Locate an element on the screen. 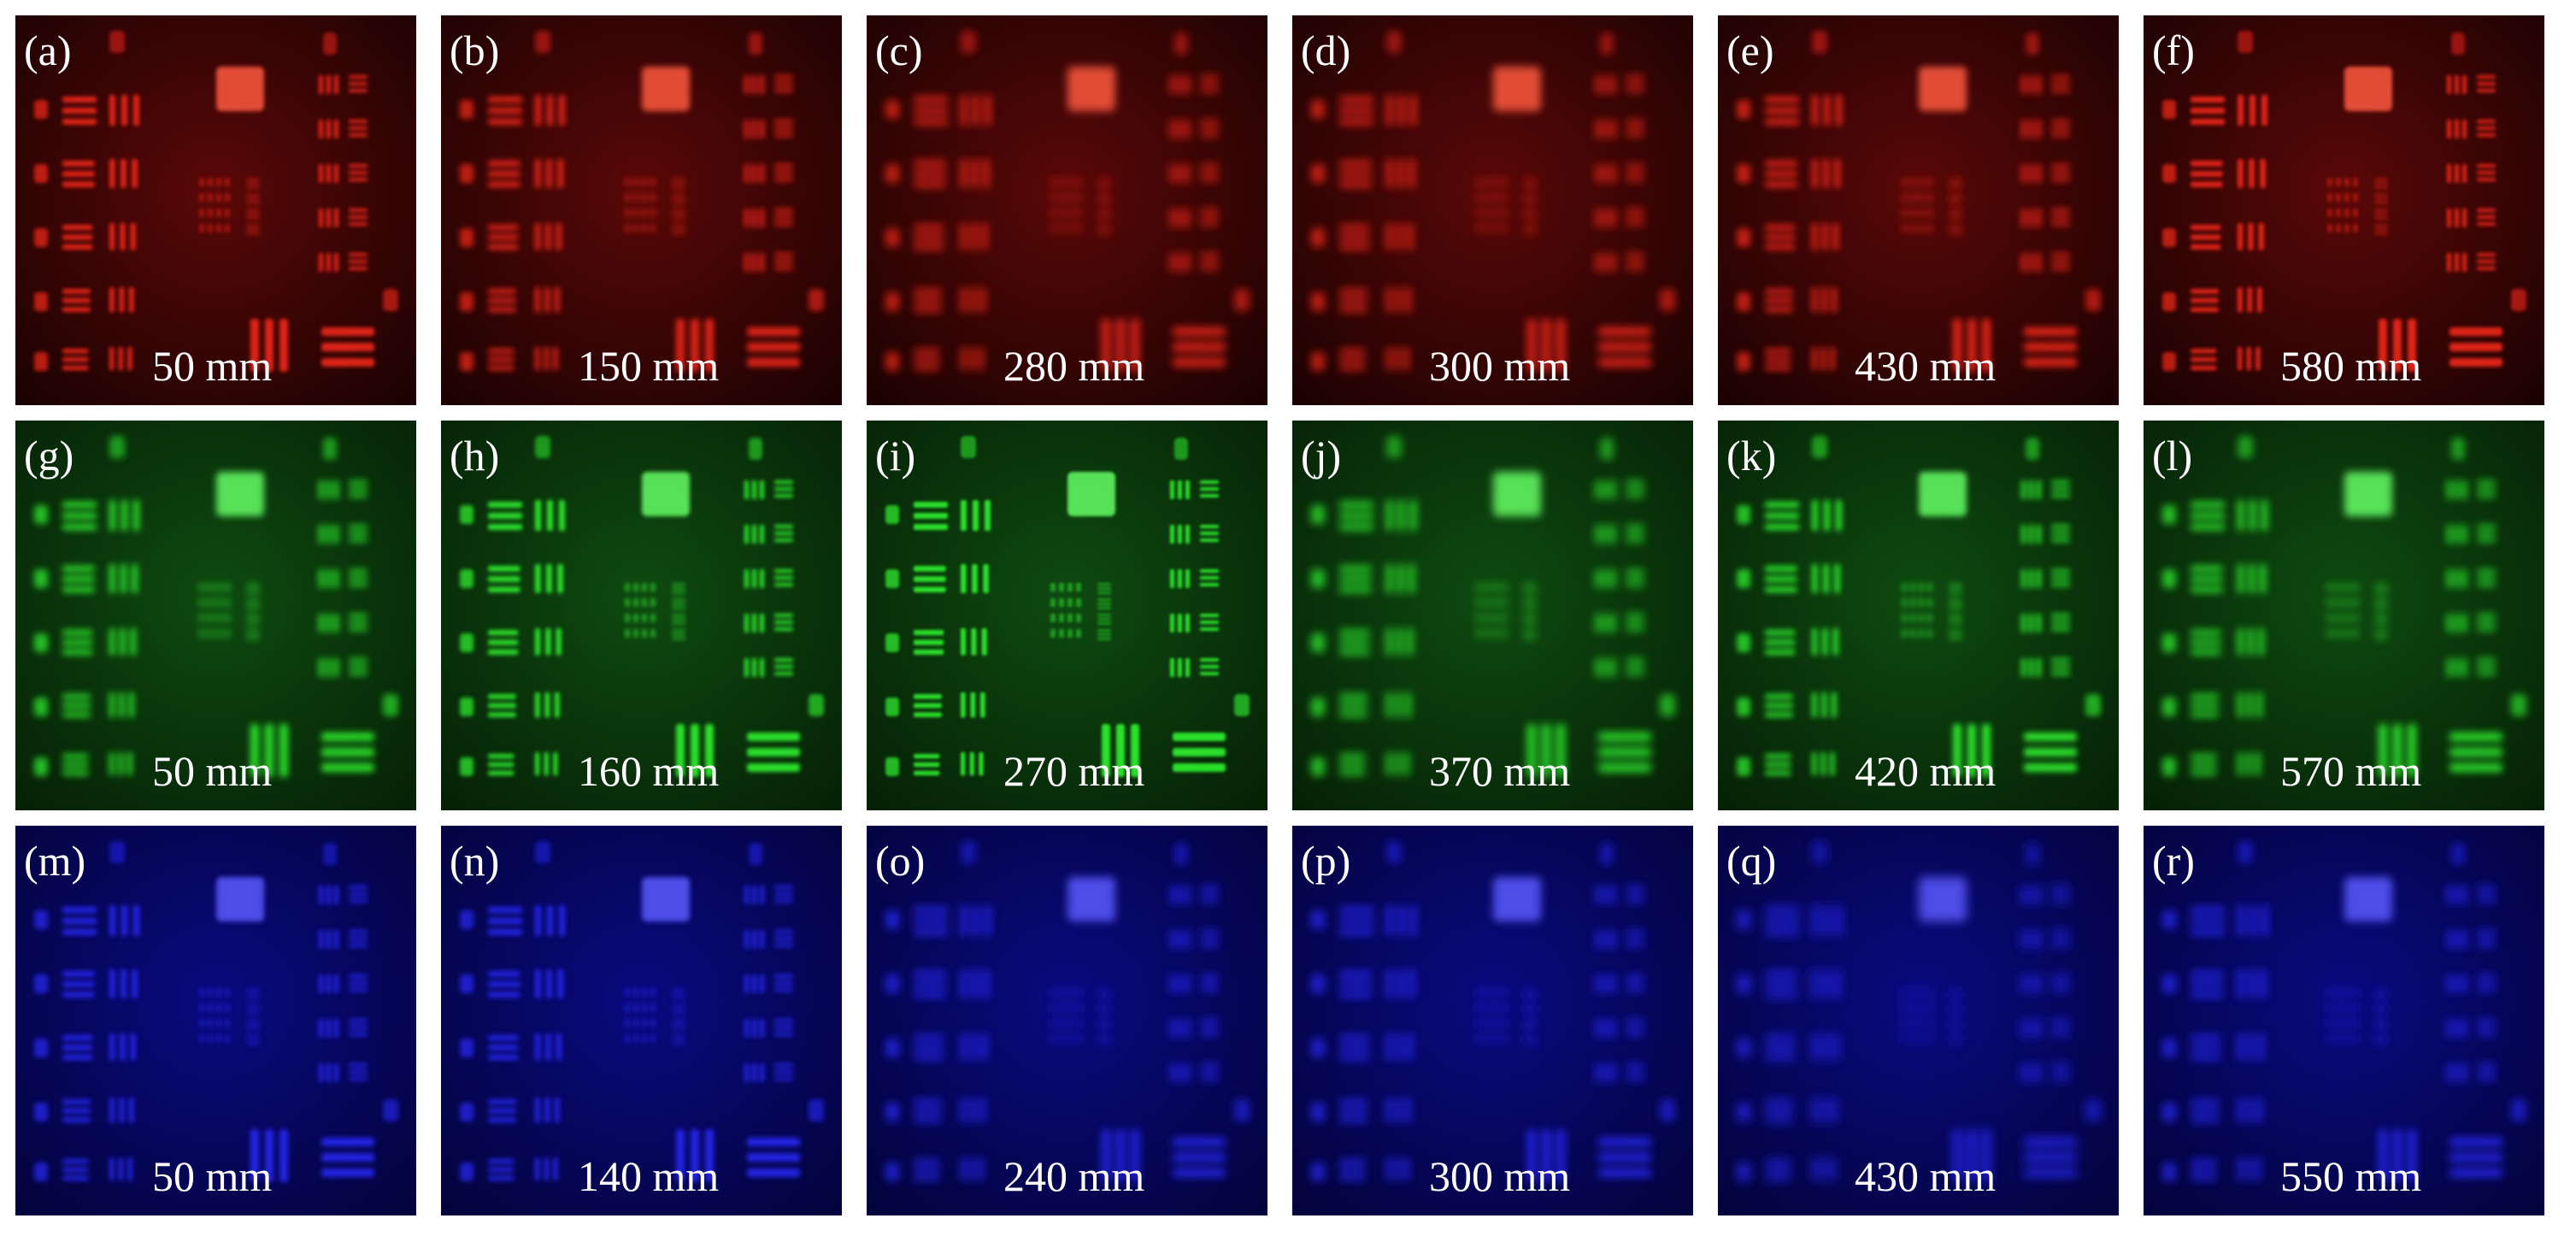 The image size is (2576, 1236). panel-label: (n) is located at coordinates (475, 861).